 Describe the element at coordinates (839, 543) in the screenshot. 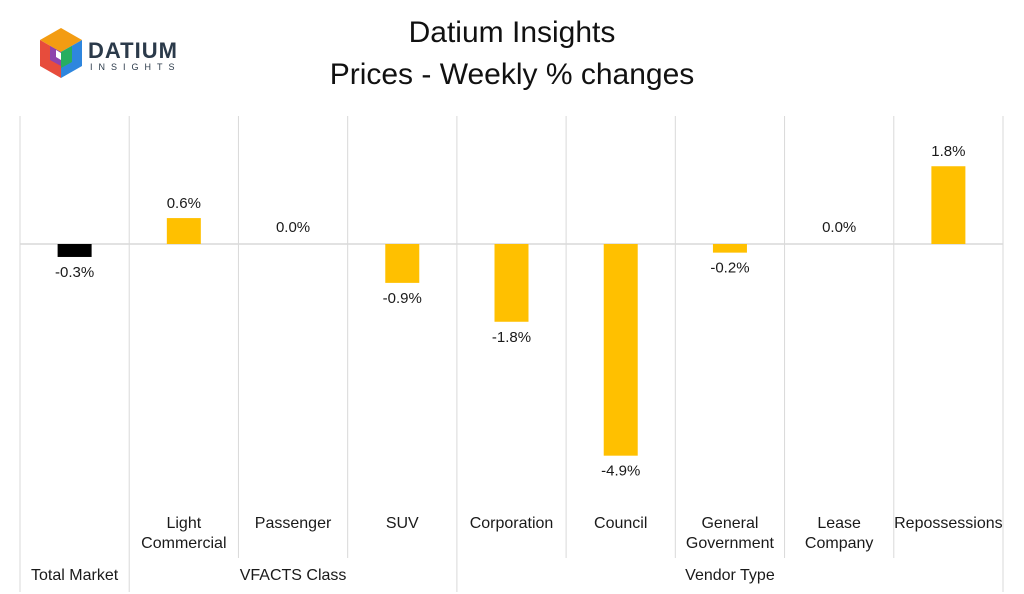

I see `category-label: Company` at that location.